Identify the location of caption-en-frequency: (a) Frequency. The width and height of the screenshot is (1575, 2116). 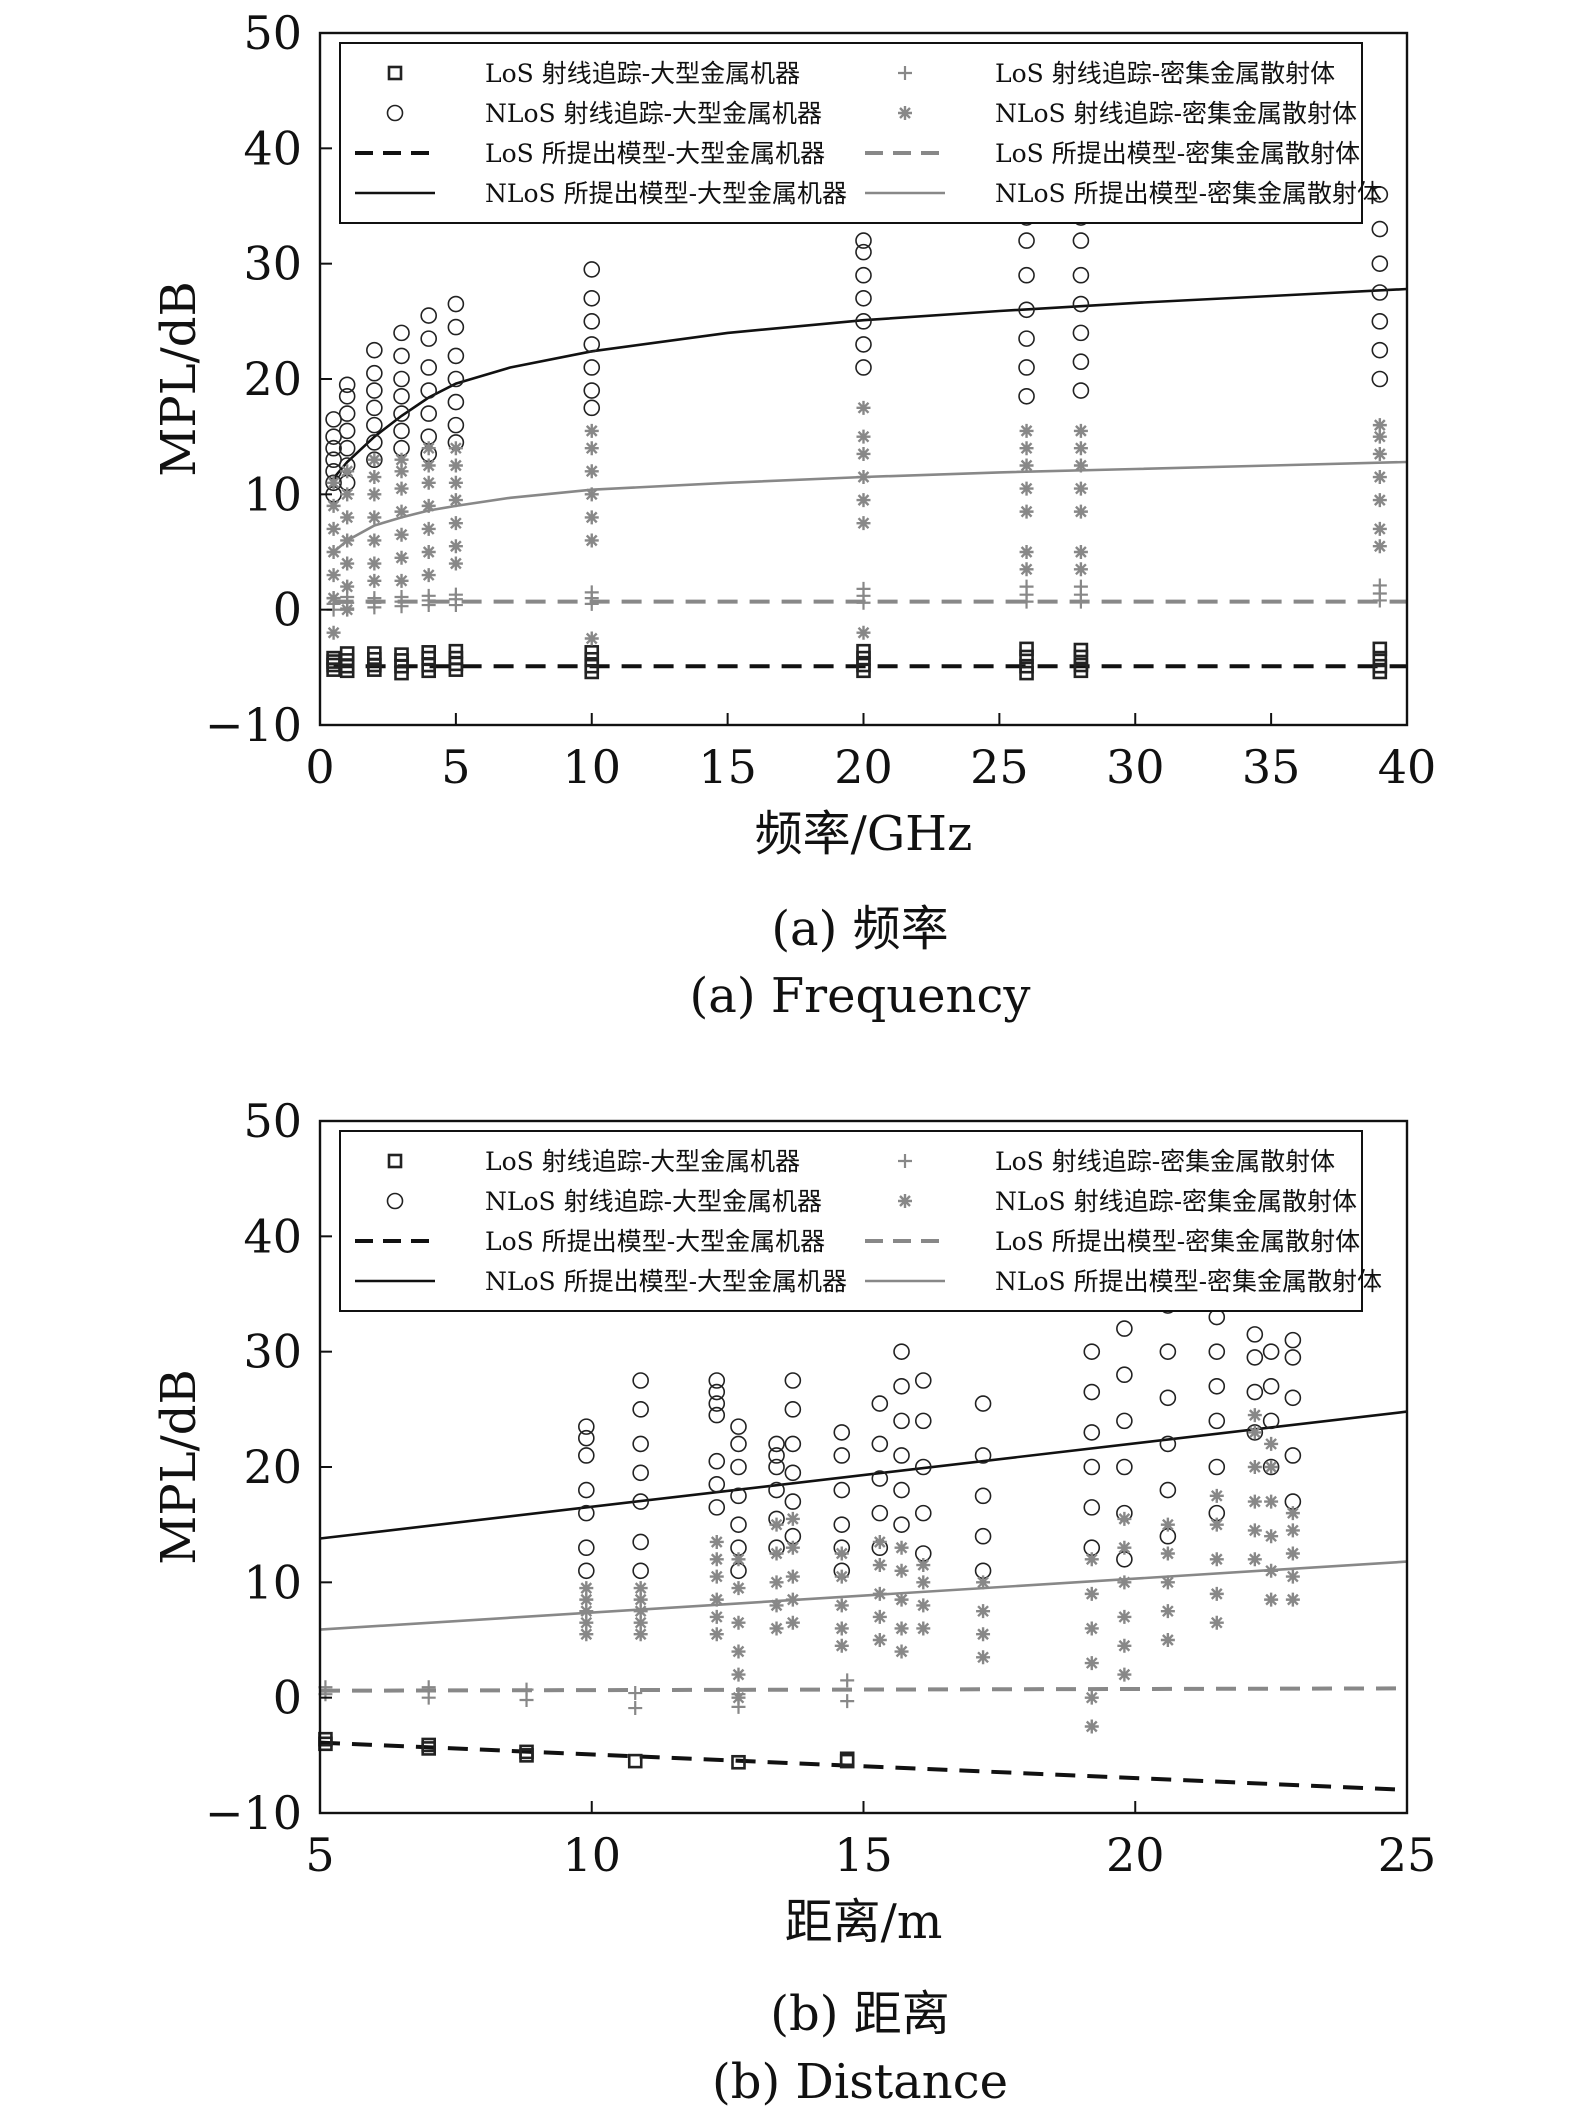
(860, 996).